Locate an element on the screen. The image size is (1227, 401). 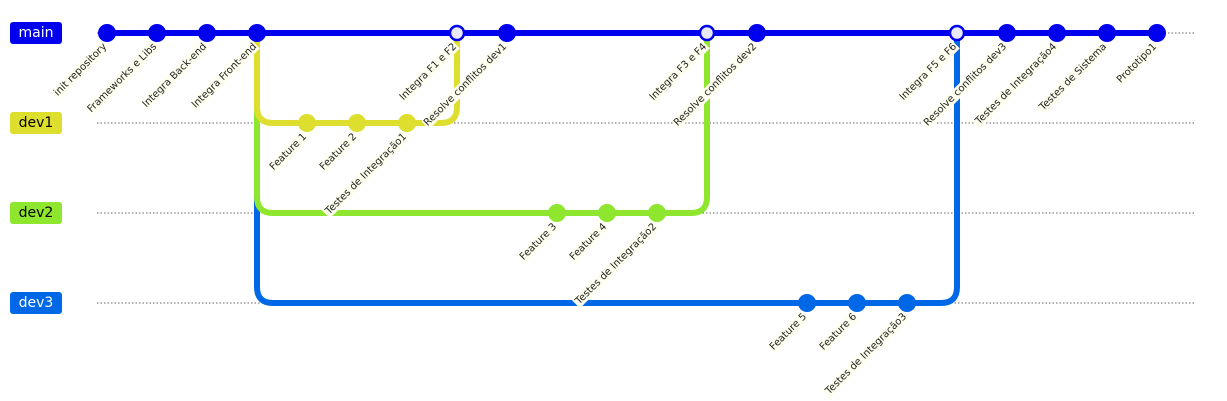
branch-label-dev3: dev3 is located at coordinates (36, 303).